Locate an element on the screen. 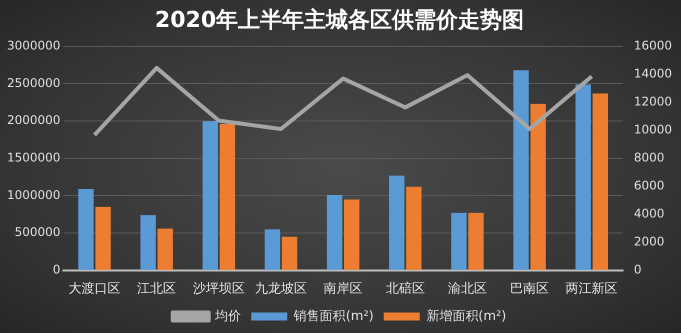 The width and height of the screenshot is (681, 333). x-tick-label: 两江新区 is located at coordinates (592, 289).